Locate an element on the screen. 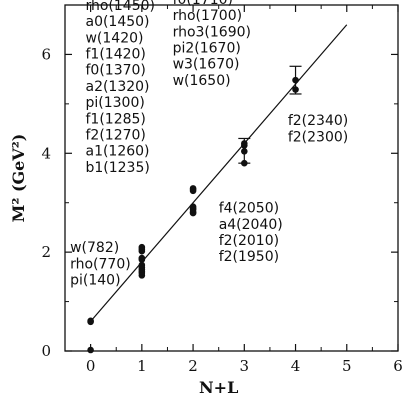 Image resolution: width=416 pixels, height=407 pixels. annotation-label: a2(1320) is located at coordinates (117, 87).